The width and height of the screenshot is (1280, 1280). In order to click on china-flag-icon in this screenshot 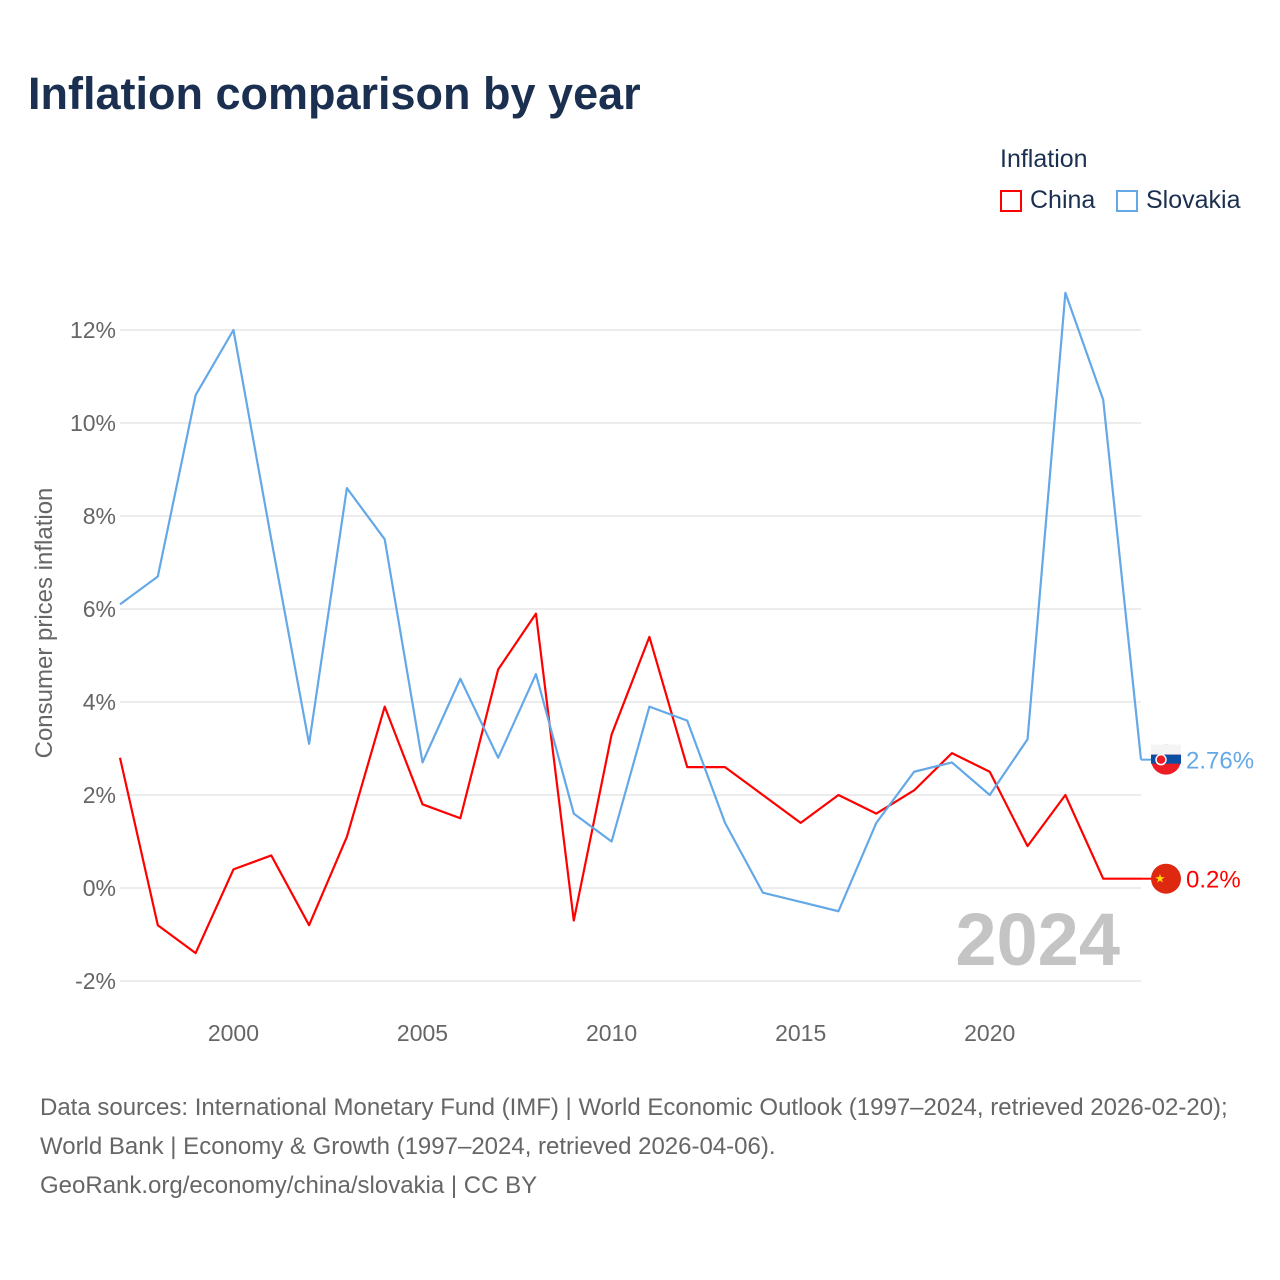, I will do `click(1166, 878)`.